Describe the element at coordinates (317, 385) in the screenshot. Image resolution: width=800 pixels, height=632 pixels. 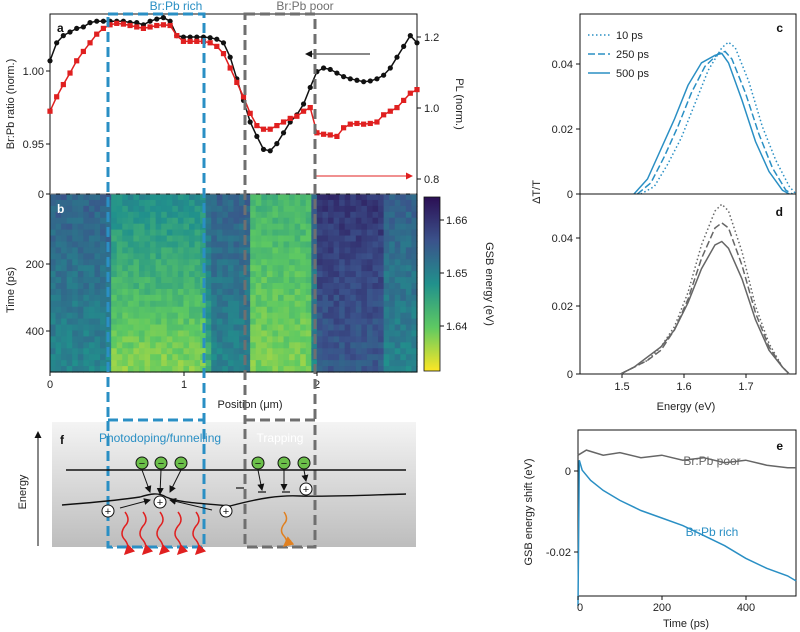
I see `b-xtick-3: 2` at that location.